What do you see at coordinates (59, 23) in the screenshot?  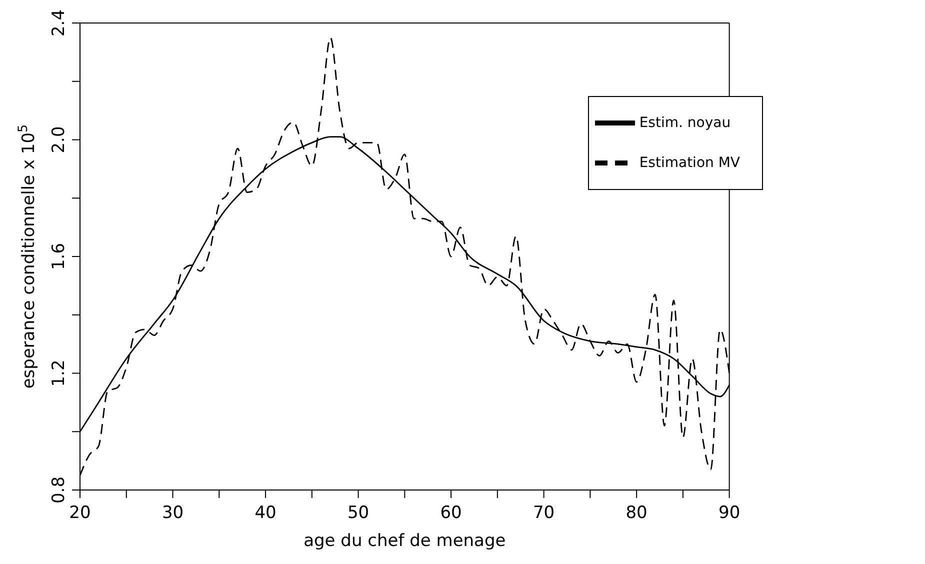 I see `y-tick-label: 2.4` at bounding box center [59, 23].